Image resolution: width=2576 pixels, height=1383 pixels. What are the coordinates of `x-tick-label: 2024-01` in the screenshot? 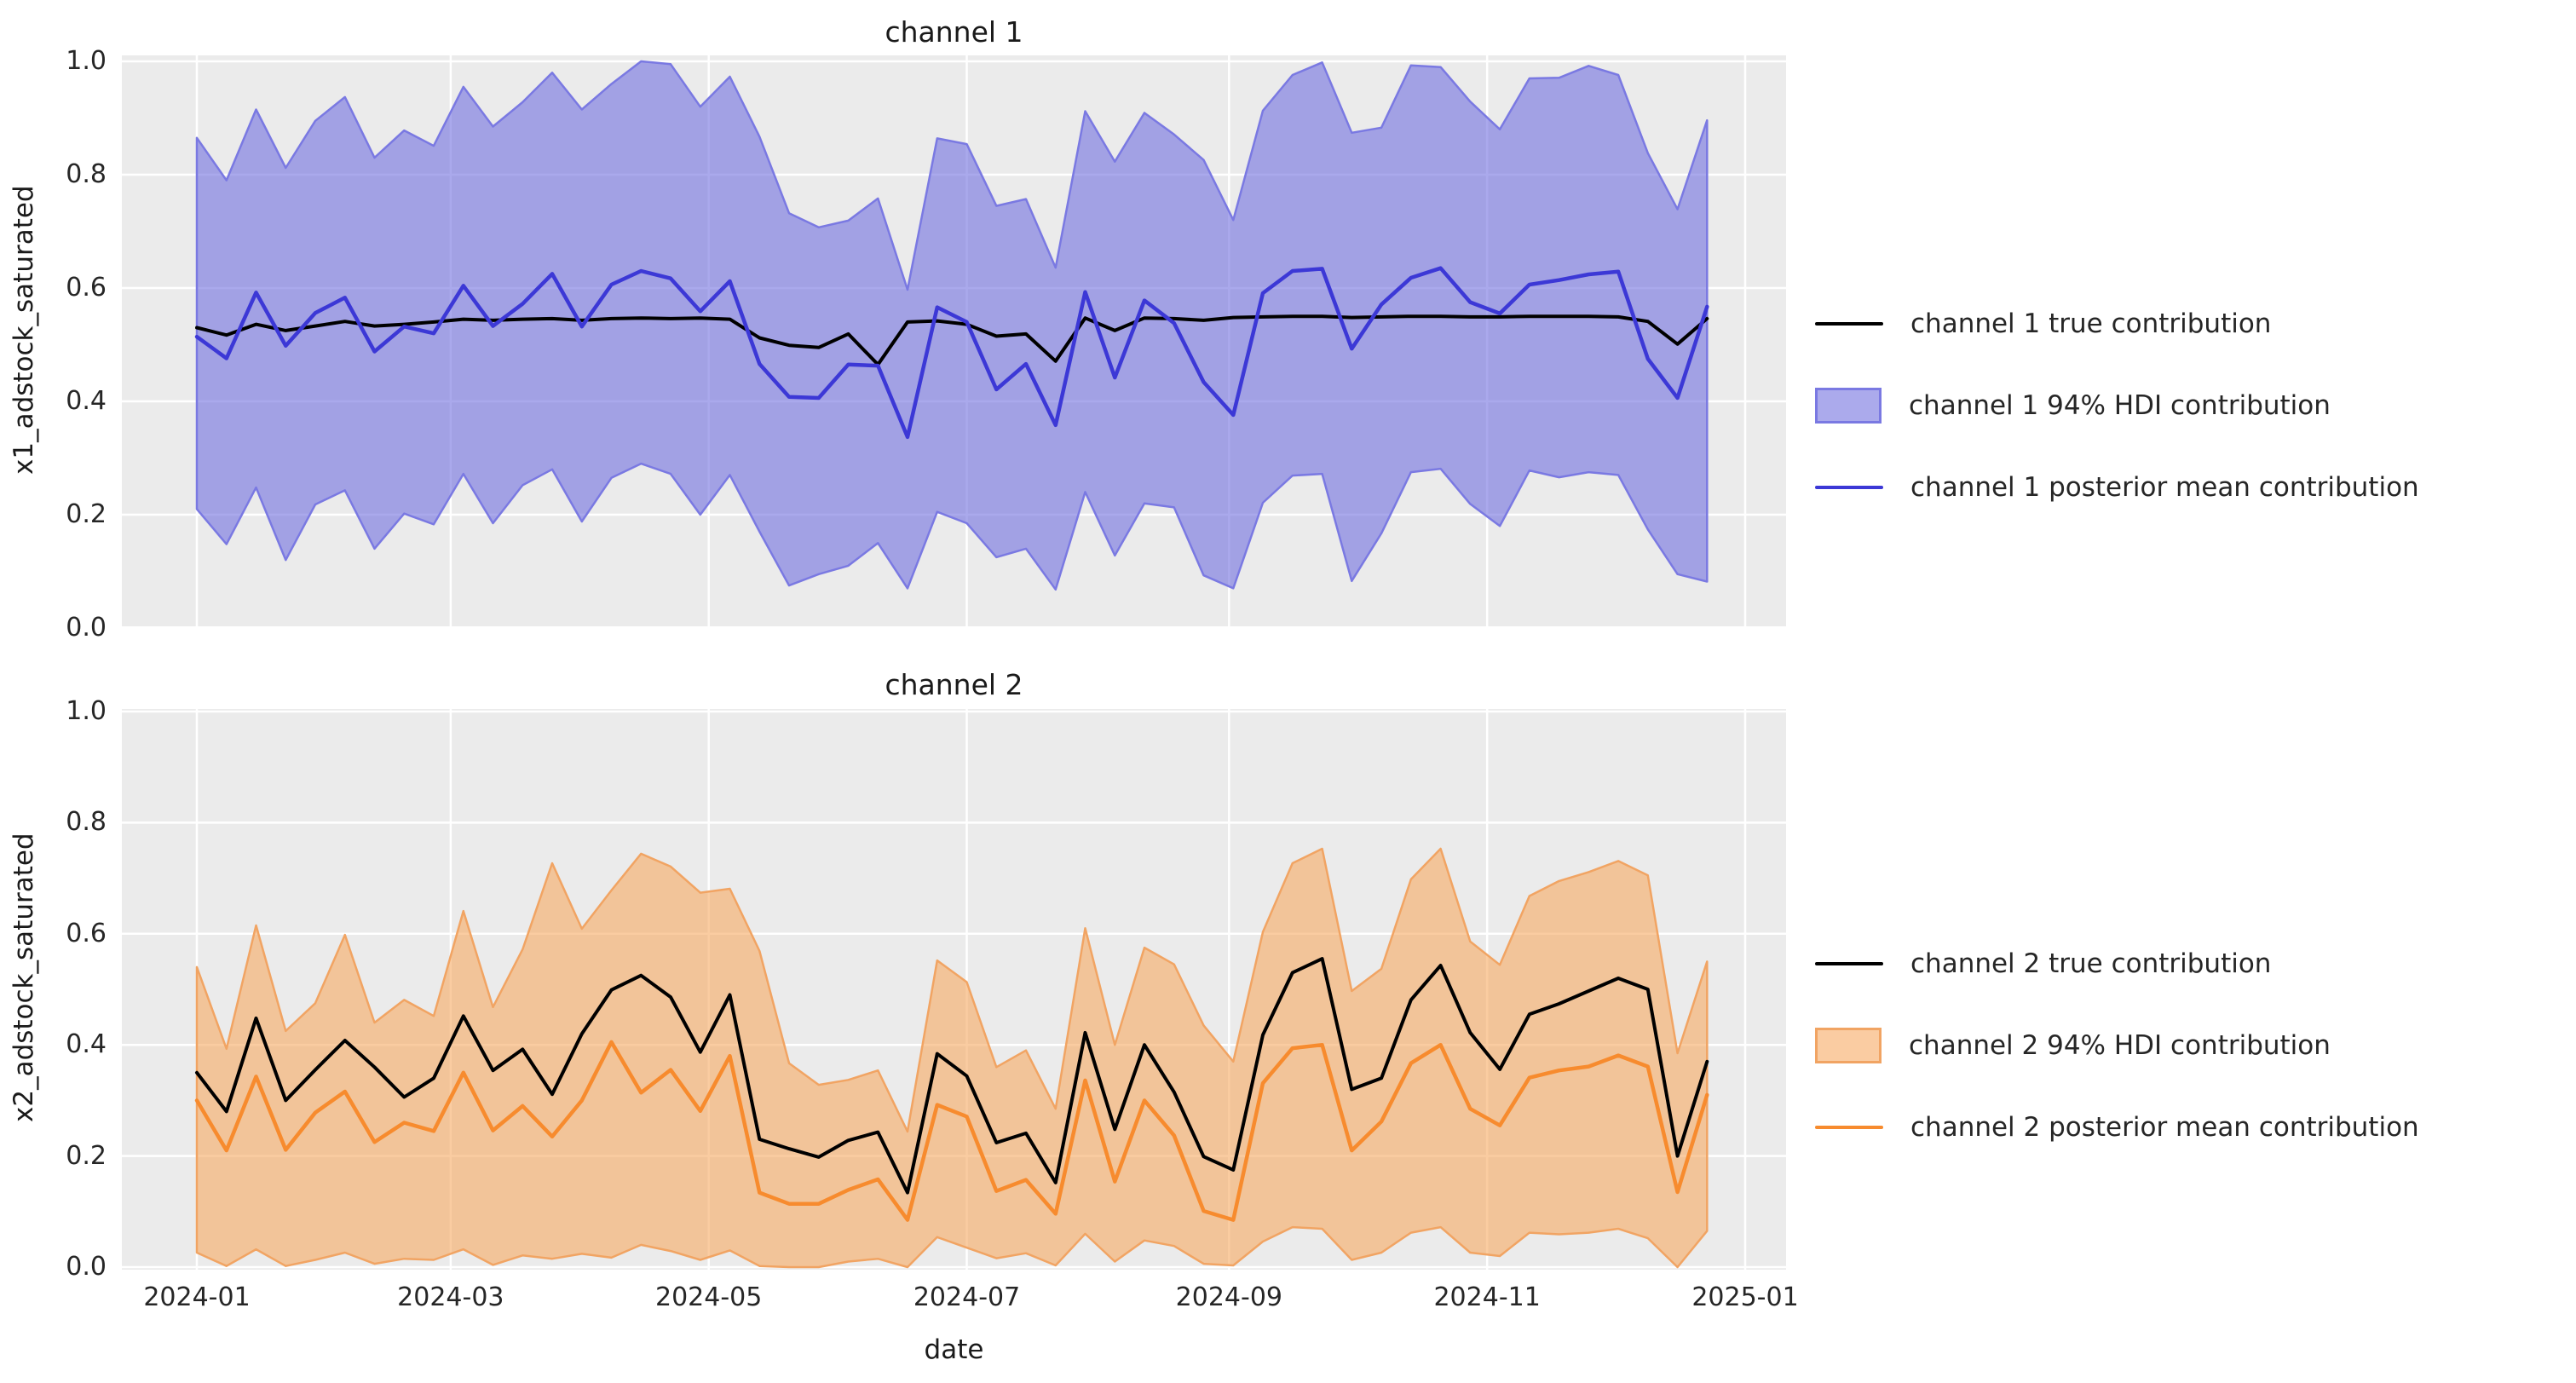 It's located at (197, 1297).